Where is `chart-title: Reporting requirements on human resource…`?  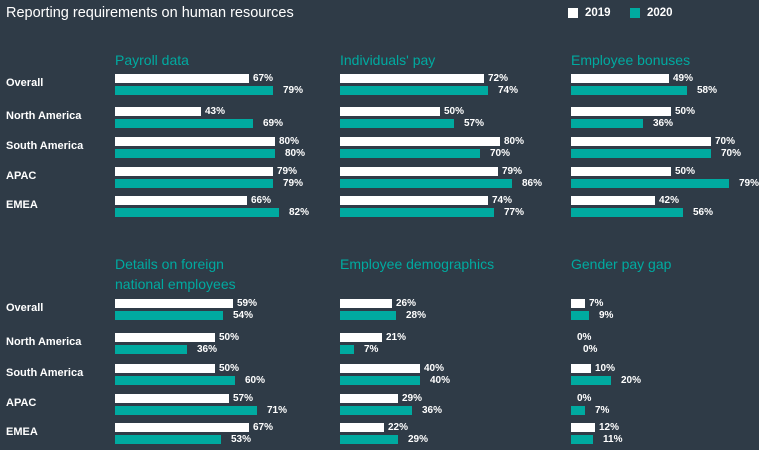 chart-title: Reporting requirements on human resource… is located at coordinates (150, 13).